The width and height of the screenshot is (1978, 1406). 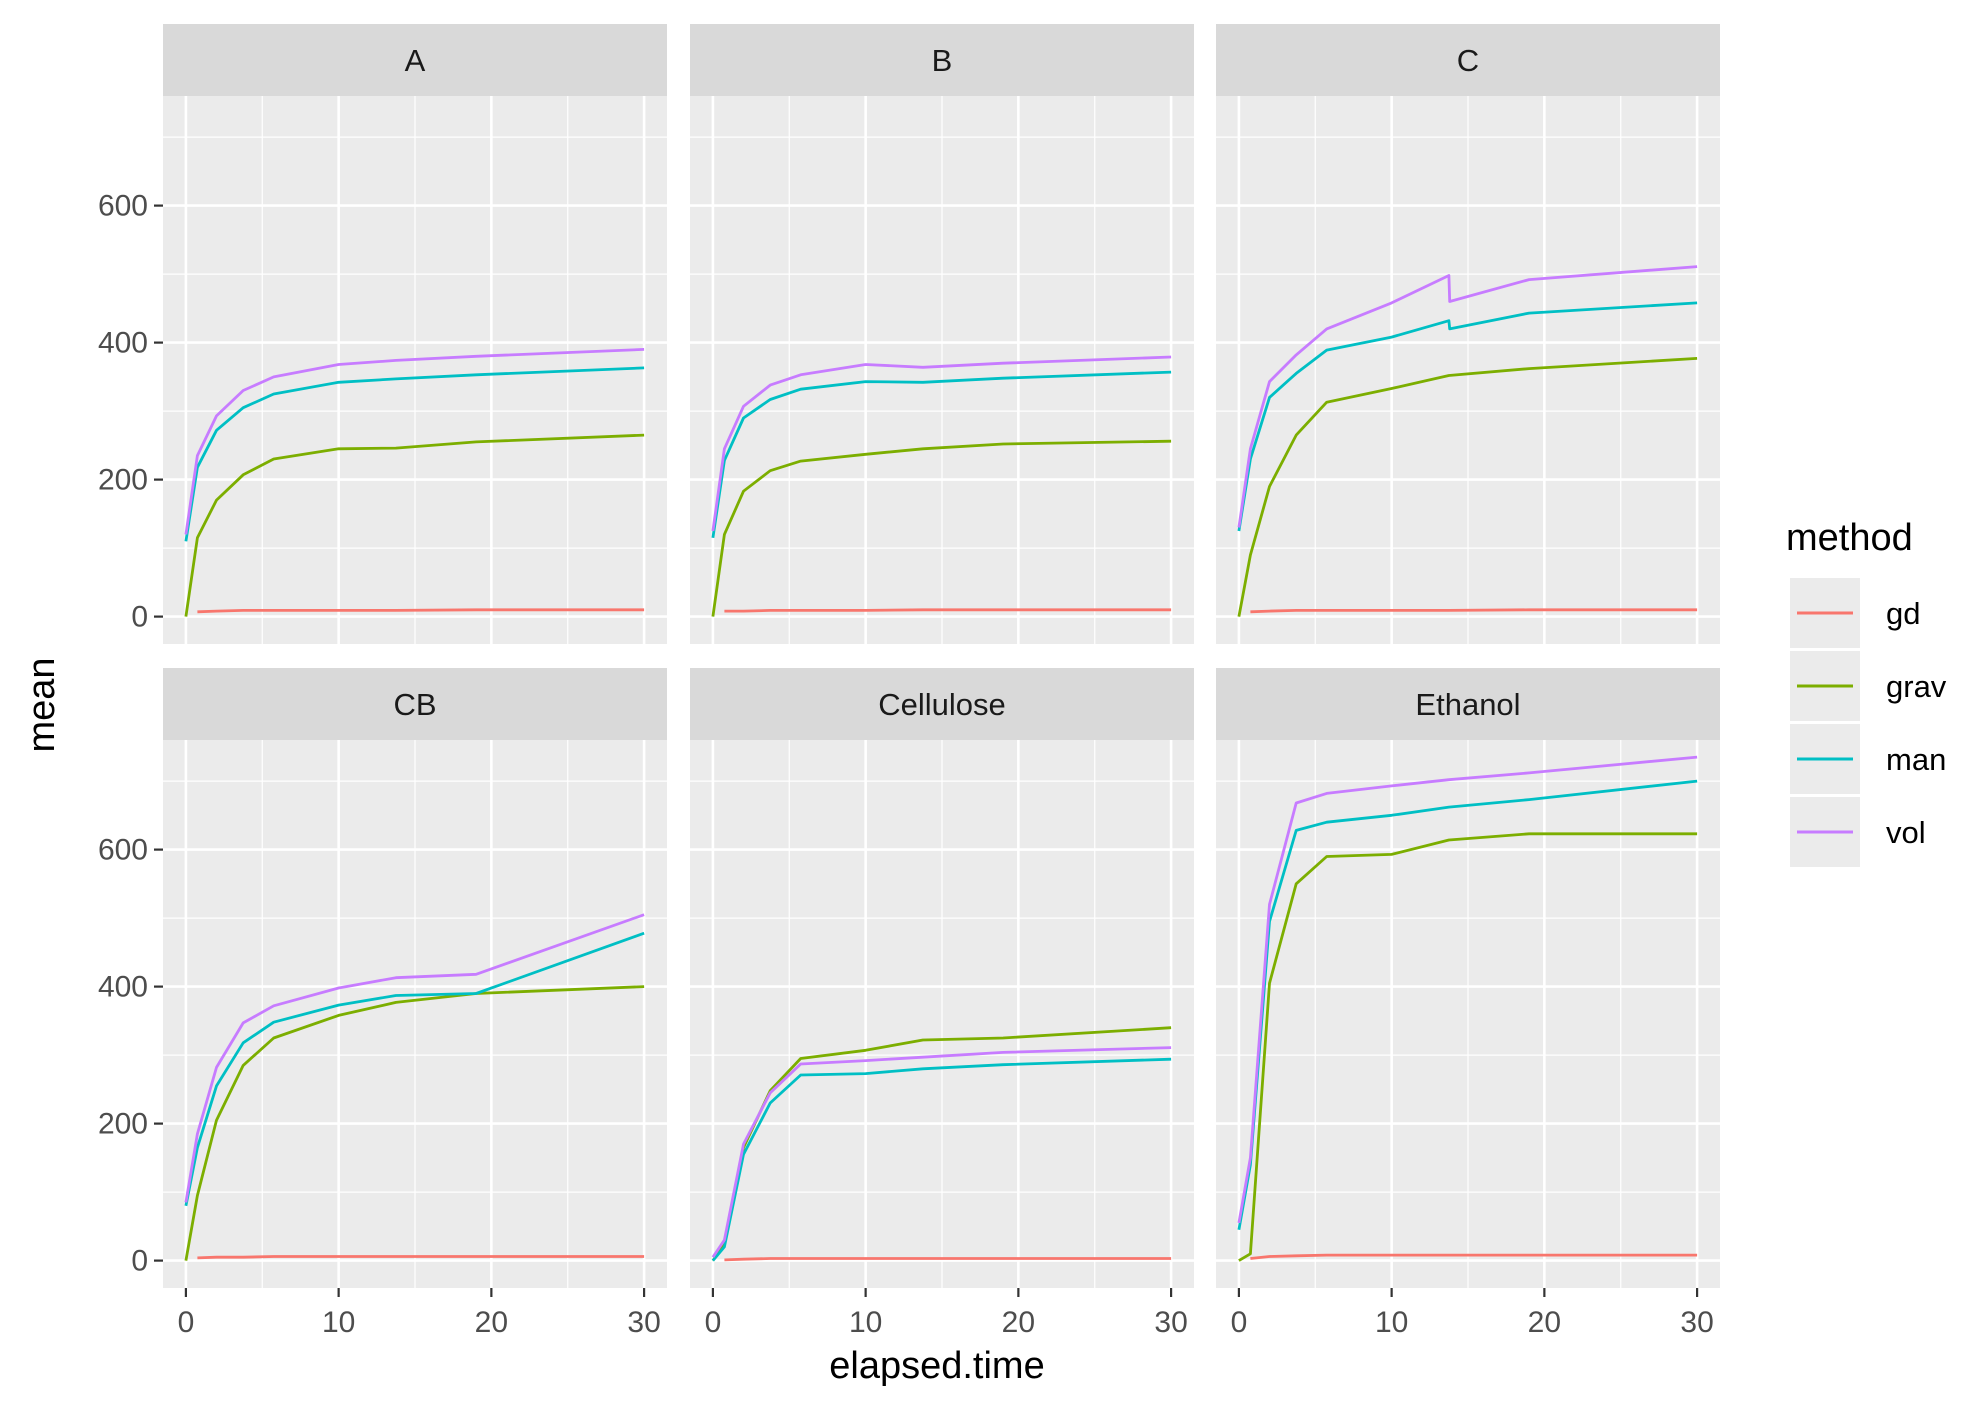 What do you see at coordinates (942, 334) in the screenshot?
I see `panel-b: B` at bounding box center [942, 334].